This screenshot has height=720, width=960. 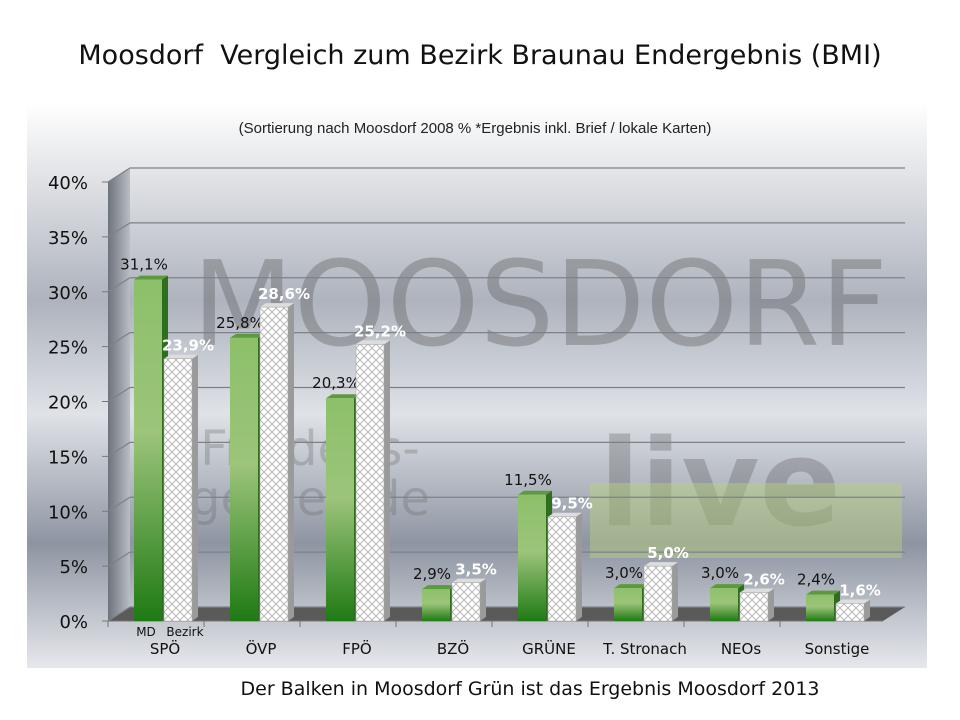 I want to click on data-label-bezirk: 25,2%, so click(x=380, y=331).